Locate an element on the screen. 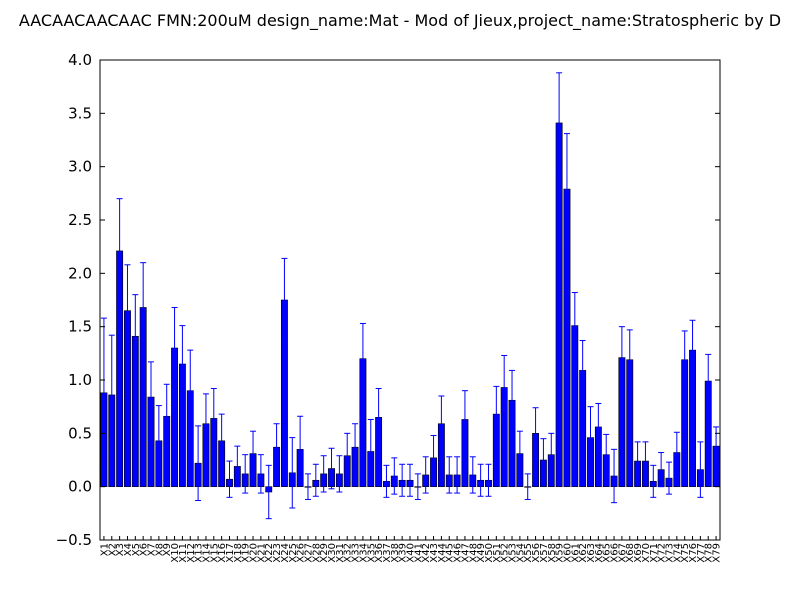  x-tick-label: X11 is located at coordinates (183, 553).